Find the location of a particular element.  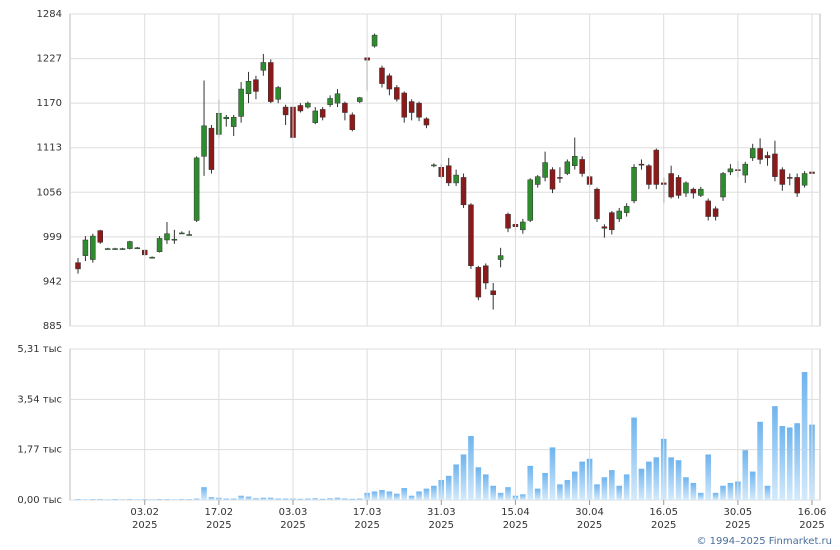

y-tick-label: 885 is located at coordinates (52, 326).